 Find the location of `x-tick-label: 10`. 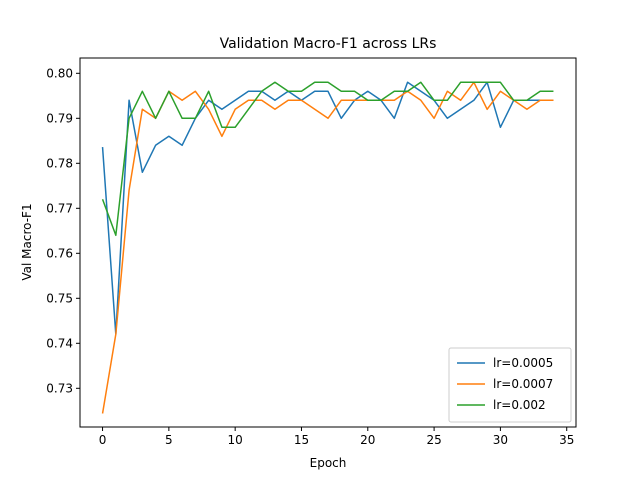

x-tick-label: 10 is located at coordinates (235, 440).